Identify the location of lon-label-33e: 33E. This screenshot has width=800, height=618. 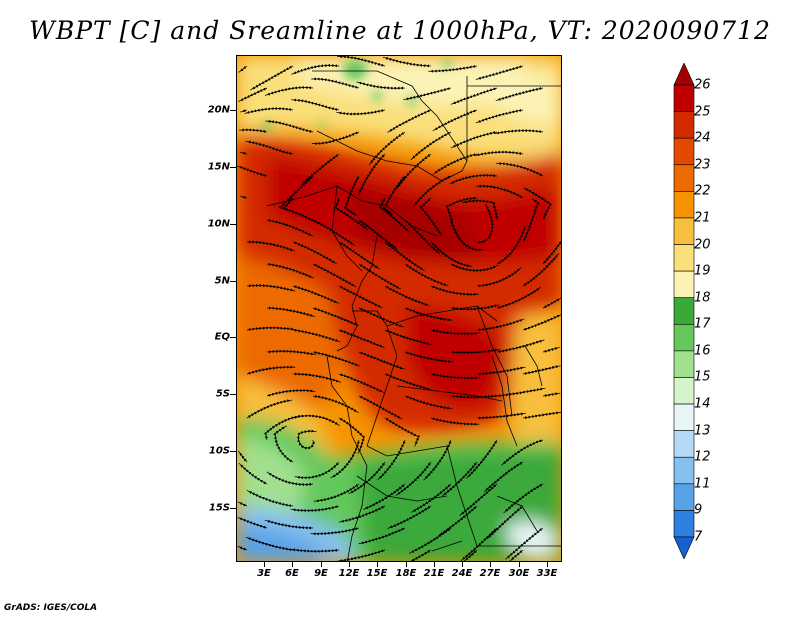
(547, 573).